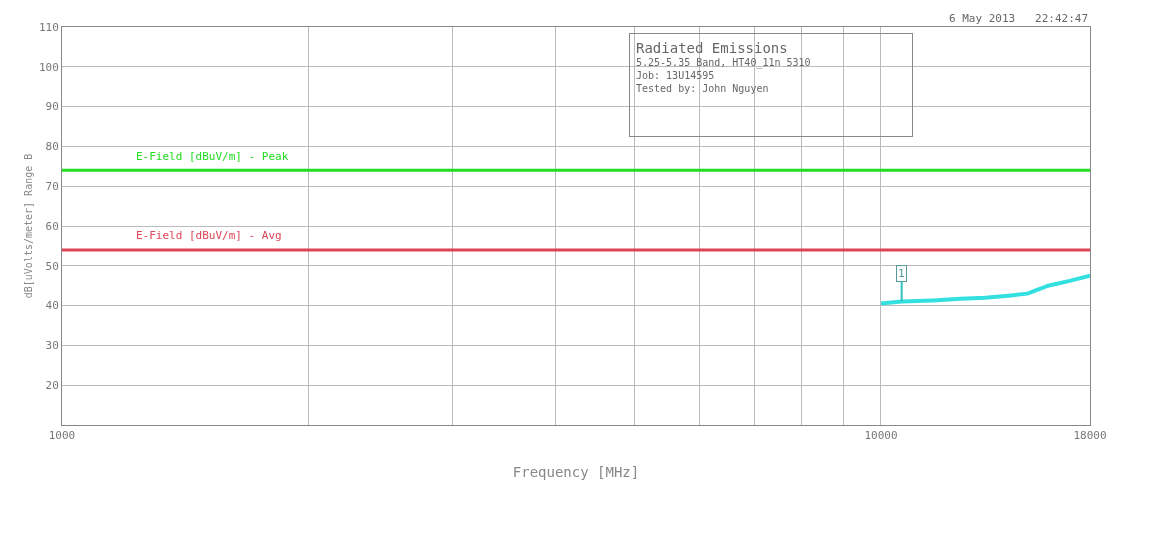 Image resolution: width=1167 pixels, height=559 pixels. Describe the element at coordinates (712, 48) in the screenshot. I see `text: Radiated Emissions` at that location.